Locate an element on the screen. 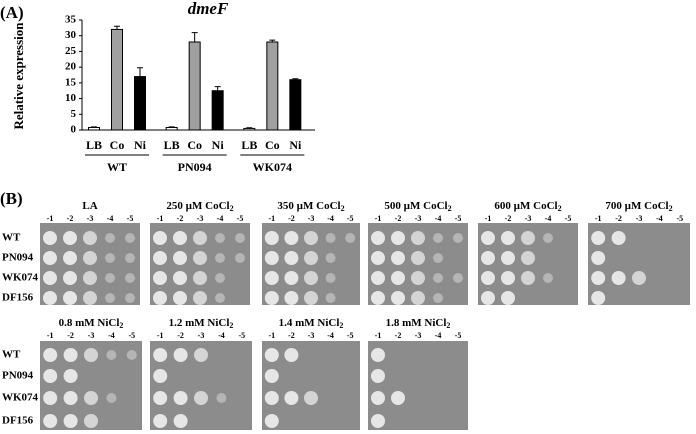 Image resolution: width=696 pixels, height=434 pixels. plate-condition: 350 µM CoCl2 is located at coordinates (310, 206).